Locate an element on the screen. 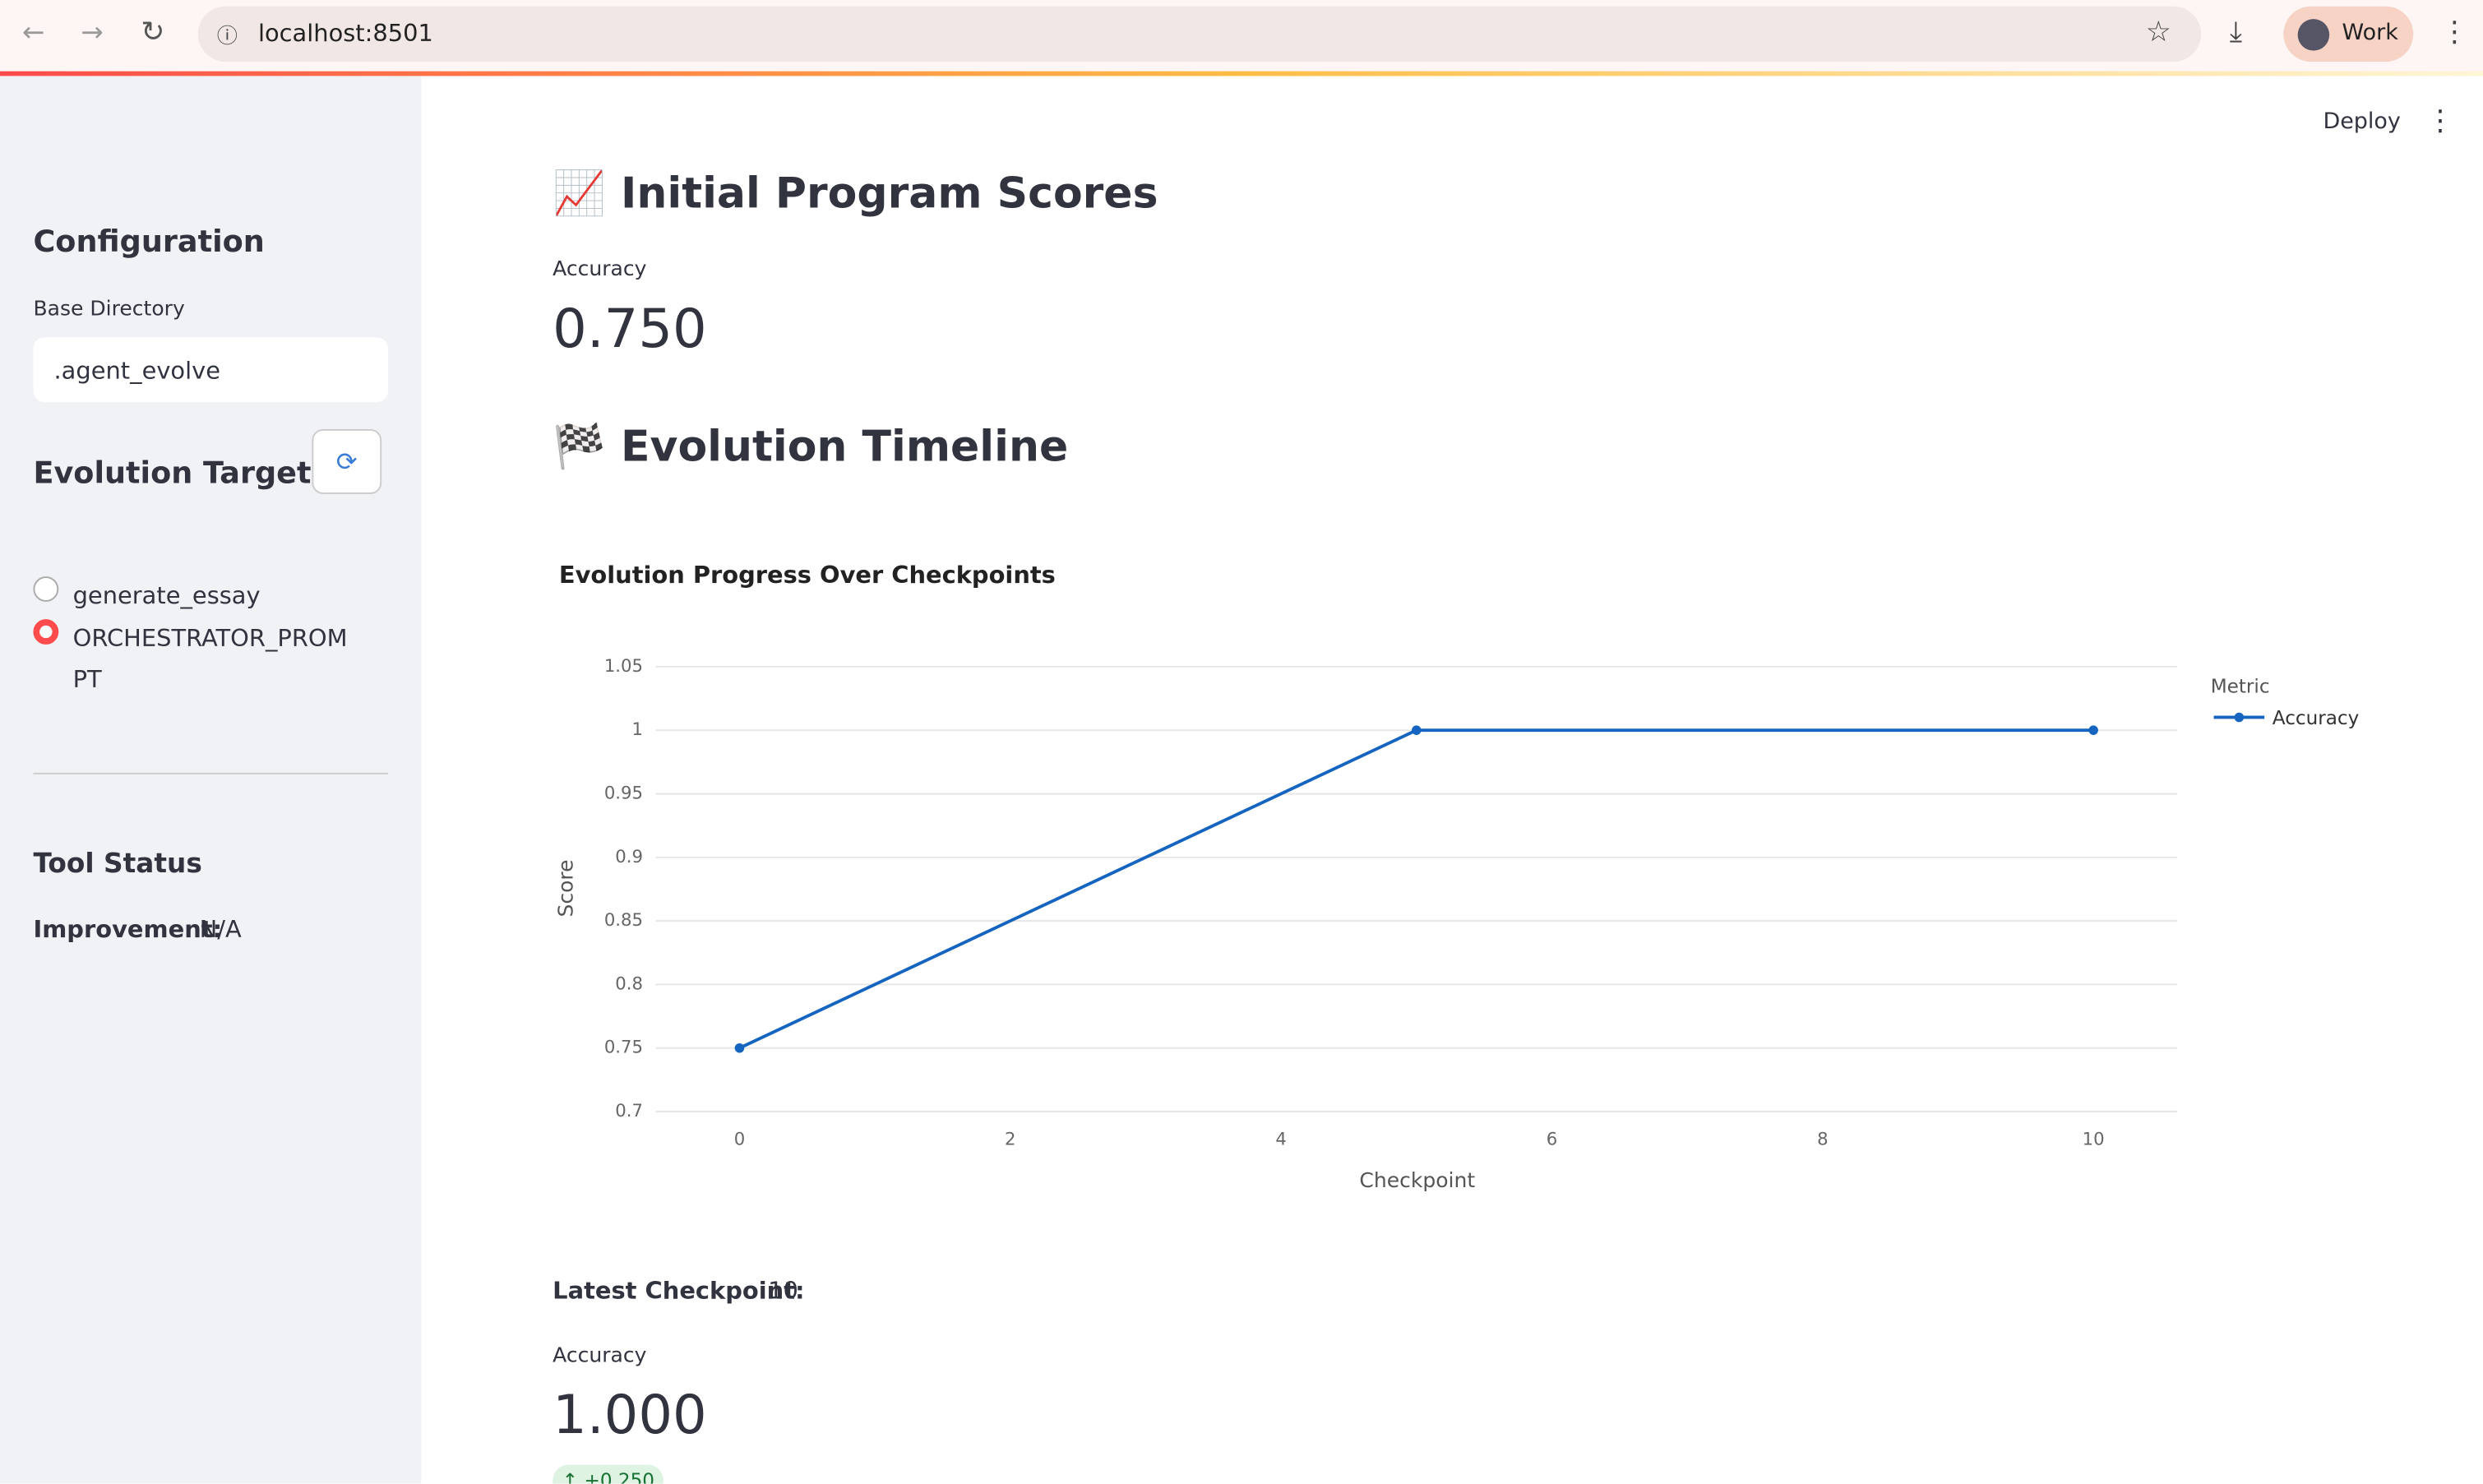  profile-button: Work is located at coordinates (2348, 34).